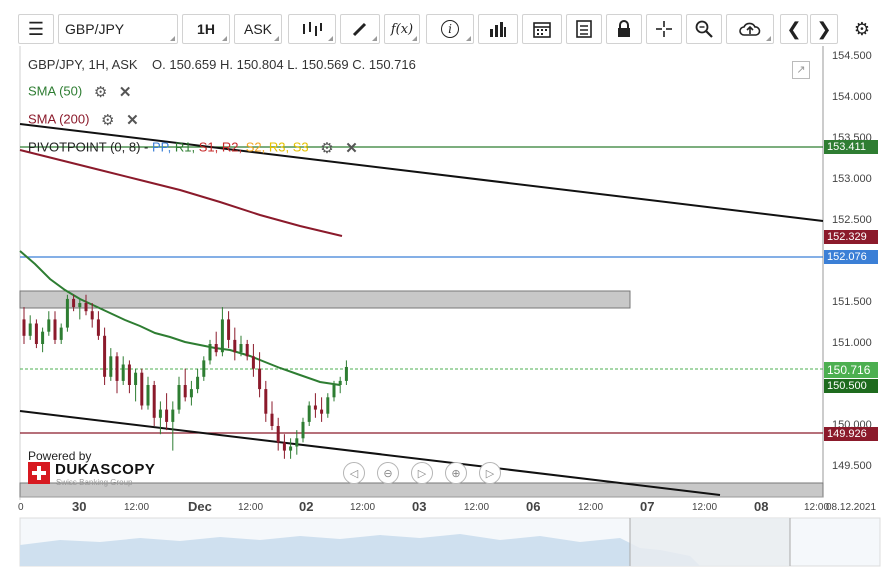  I want to click on scroll-left-button: ❮, so click(794, 29).